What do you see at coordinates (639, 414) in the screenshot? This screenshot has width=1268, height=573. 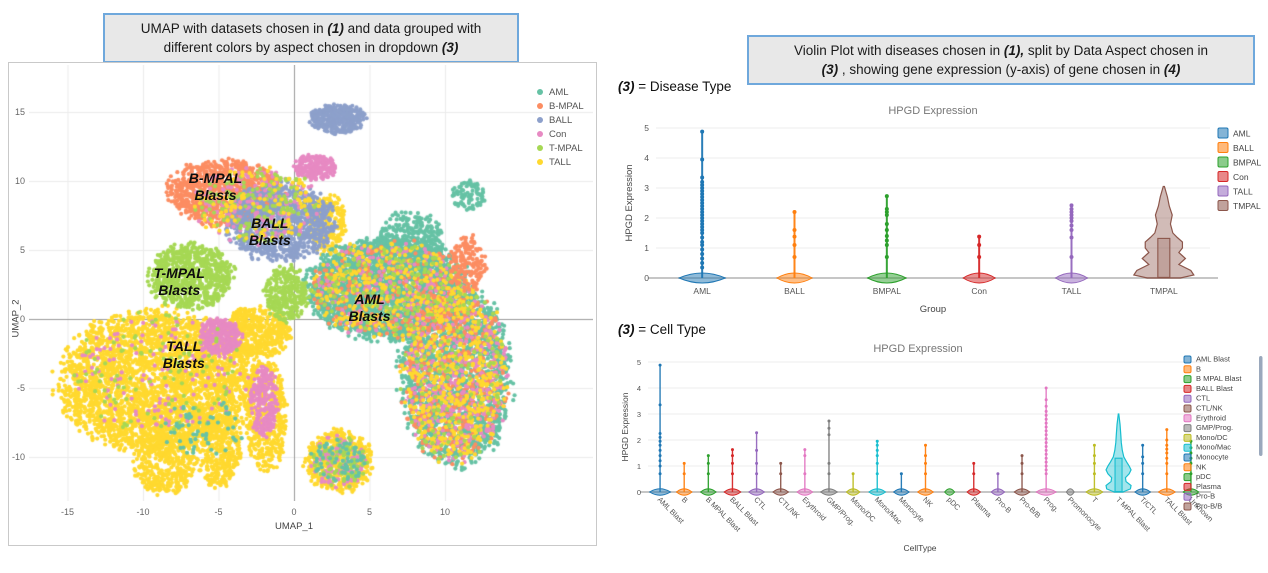 I see `y-tick-label: 3` at bounding box center [639, 414].